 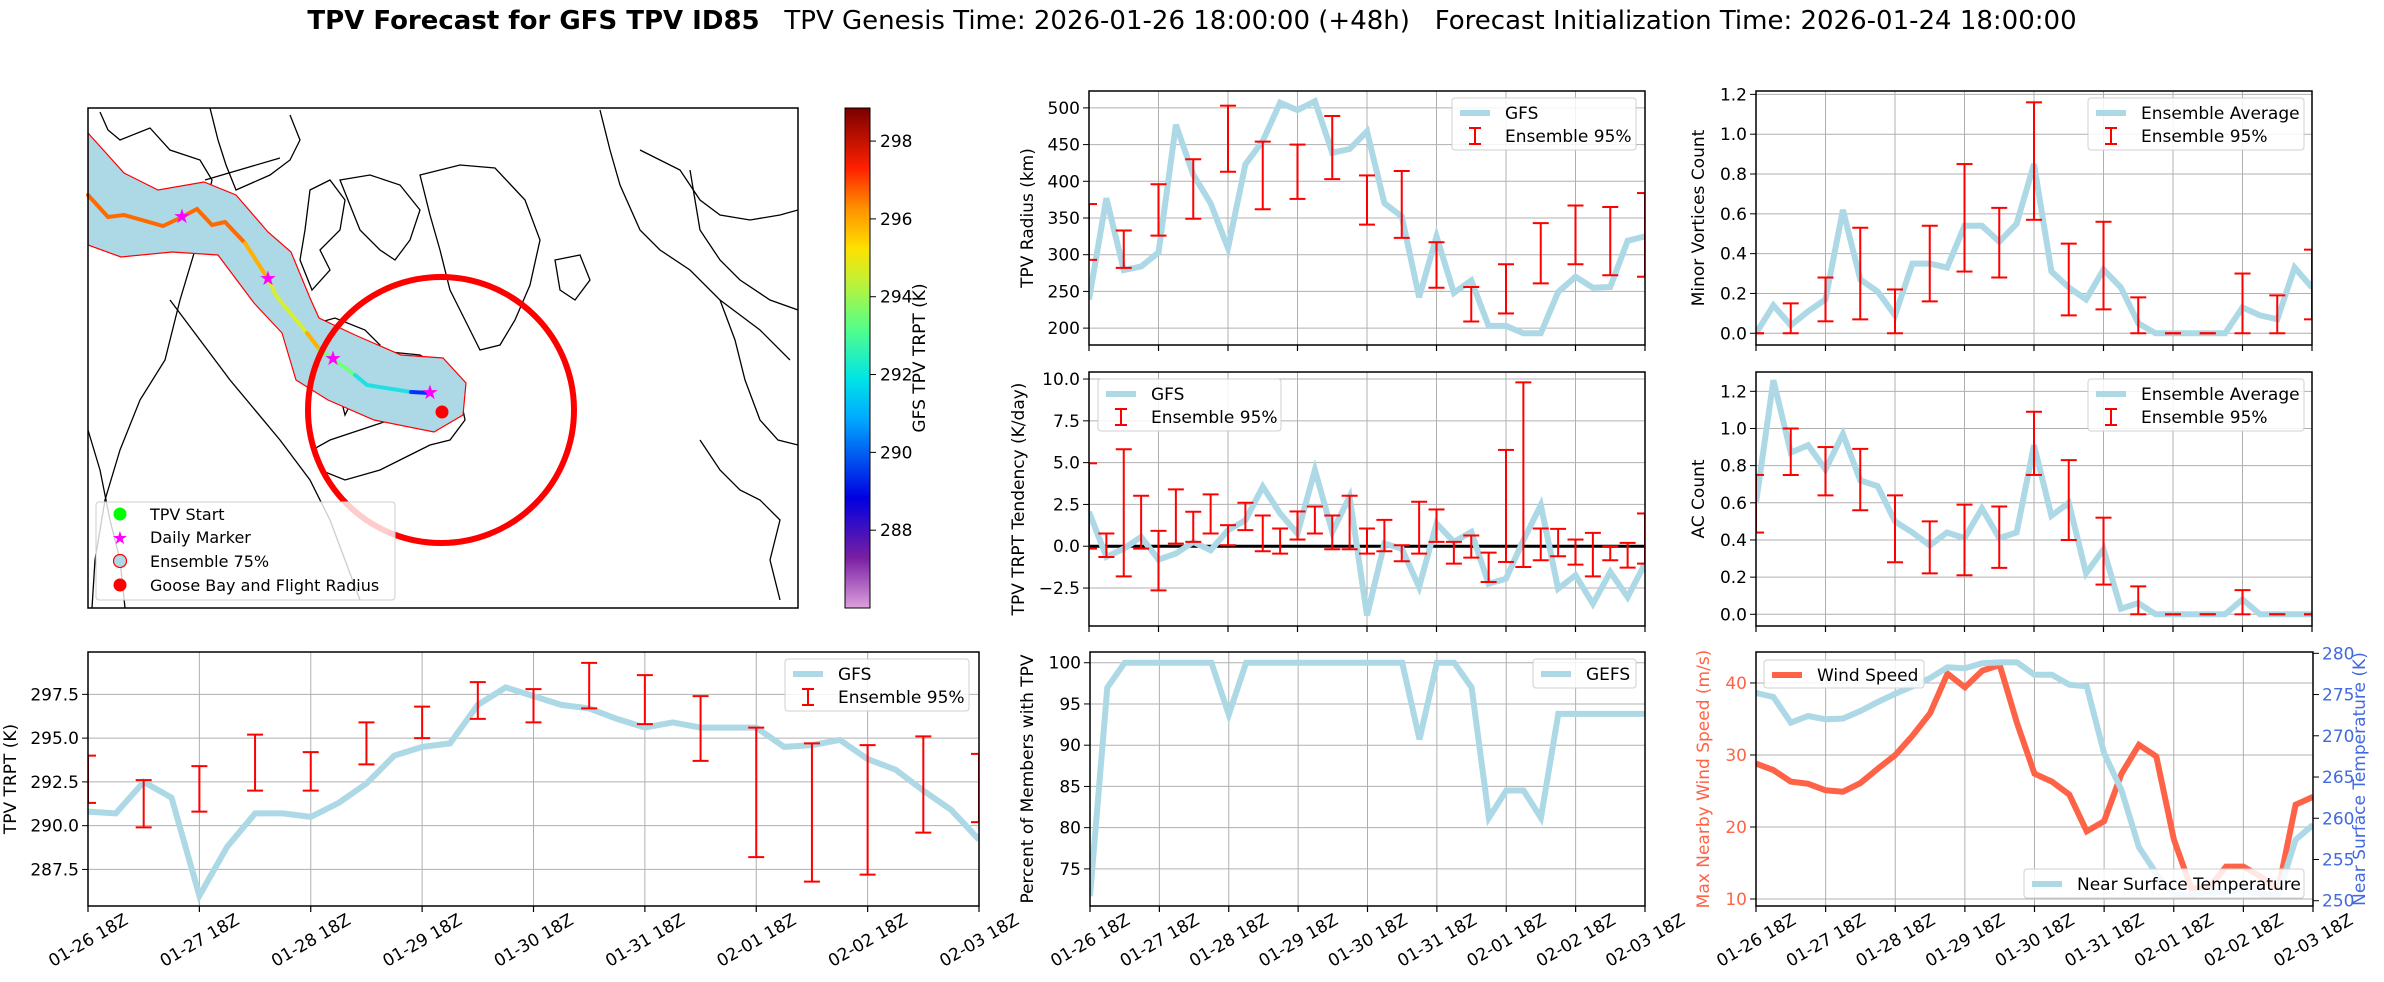 I want to click on y-axis-label: TPV TRPT Tendency (K/day), so click(x=1019, y=500).